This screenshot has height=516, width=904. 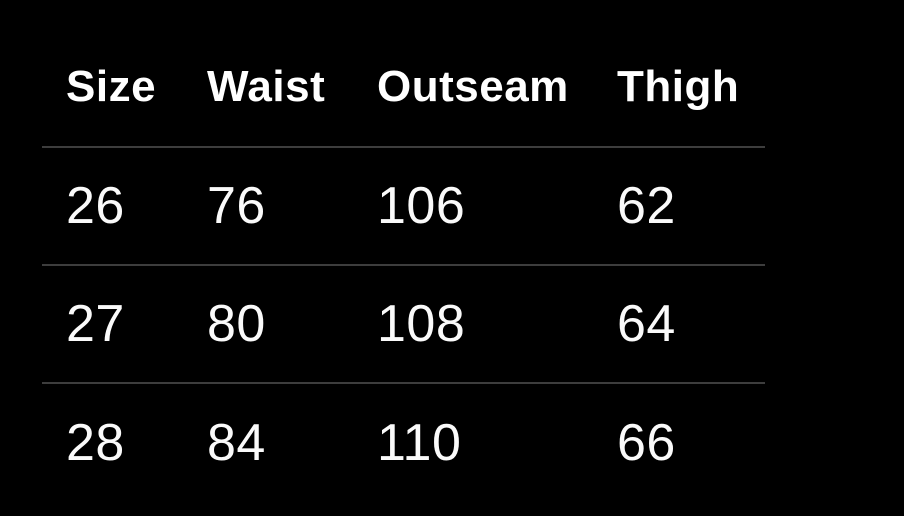 I want to click on cell-waist: 84, so click(x=236, y=443).